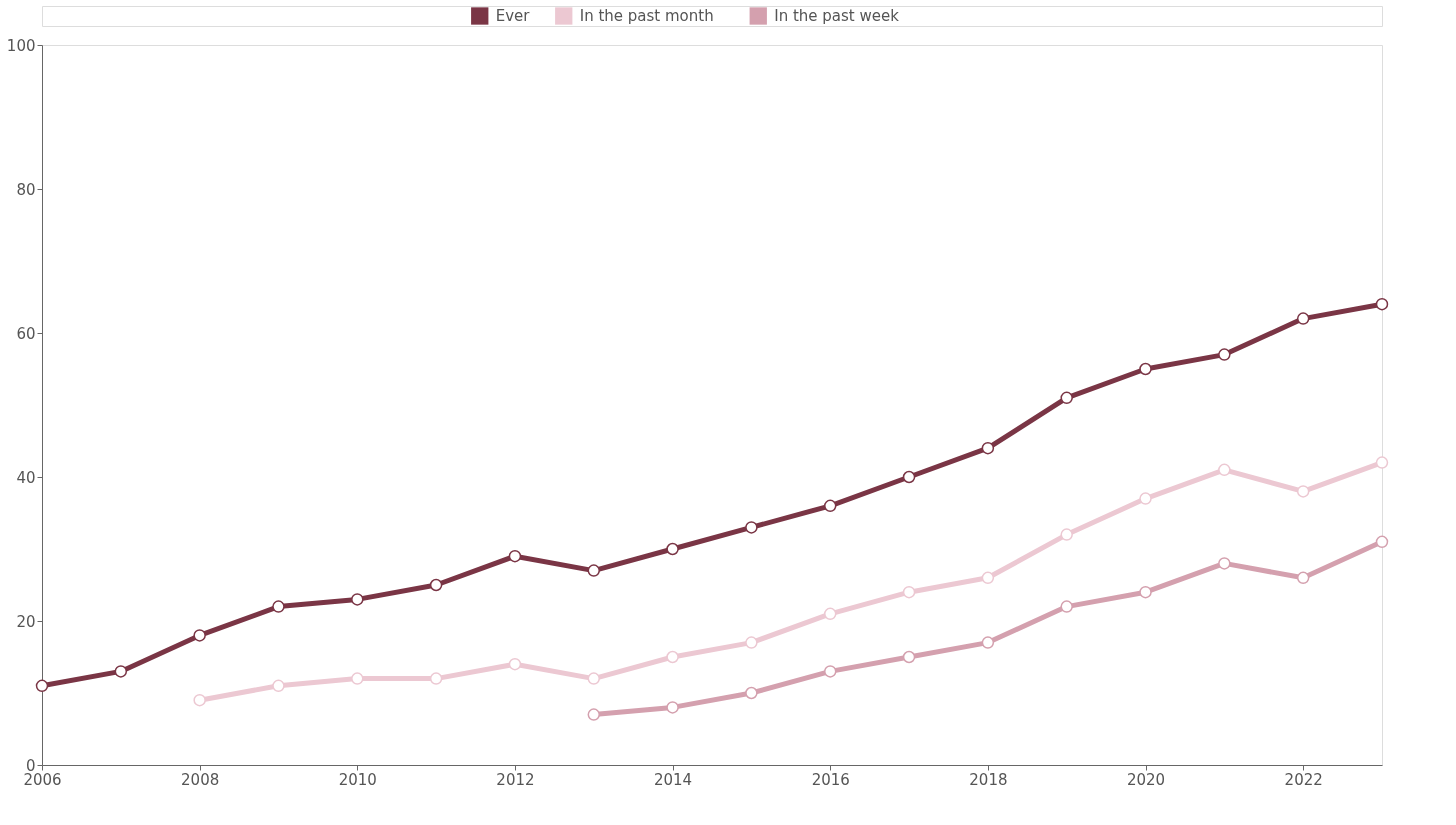  What do you see at coordinates (673, 779) in the screenshot?
I see `x-tick-label: 2014` at bounding box center [673, 779].